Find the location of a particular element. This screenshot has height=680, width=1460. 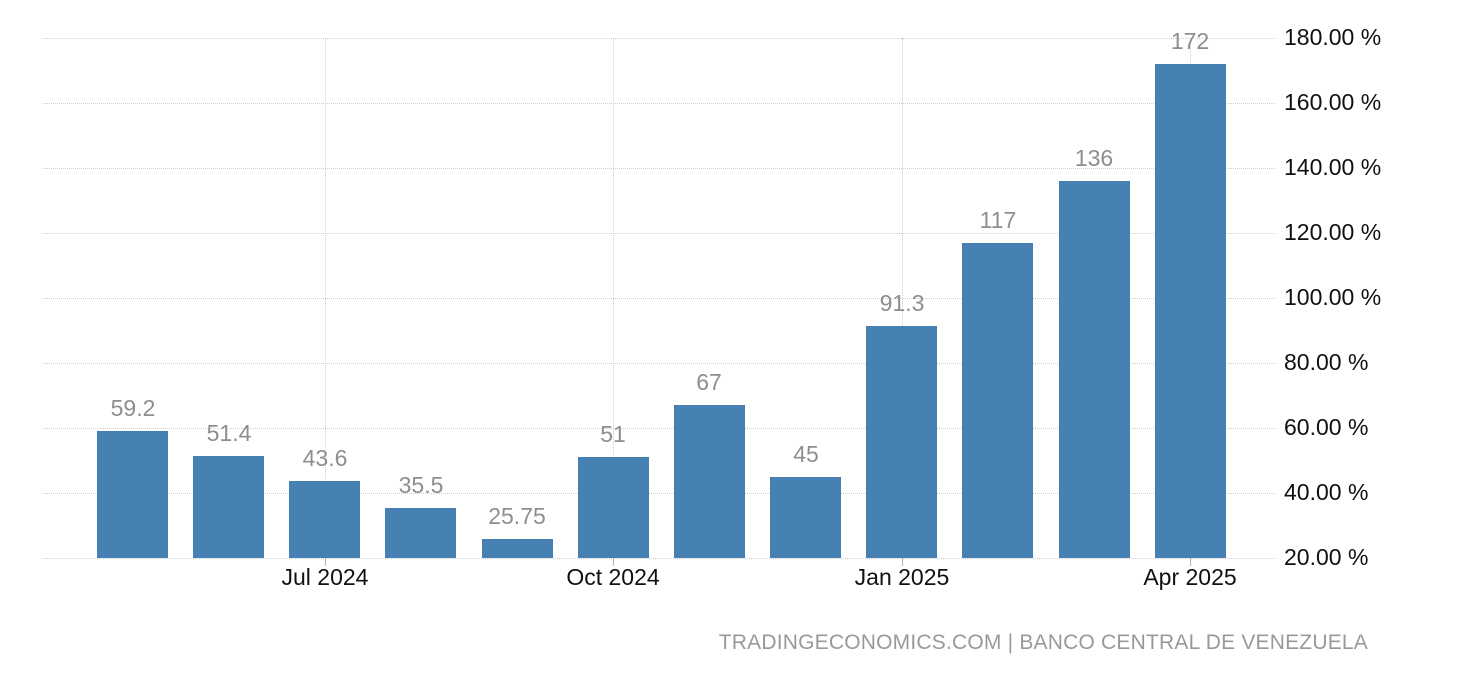

y-tick-label: 180.00 % is located at coordinates (1333, 37).